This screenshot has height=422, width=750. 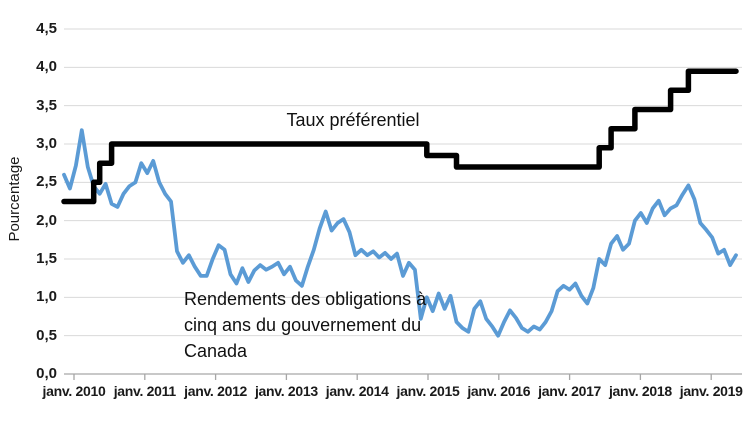 I want to click on x-tick-label: janv. 2018, so click(x=640, y=391).